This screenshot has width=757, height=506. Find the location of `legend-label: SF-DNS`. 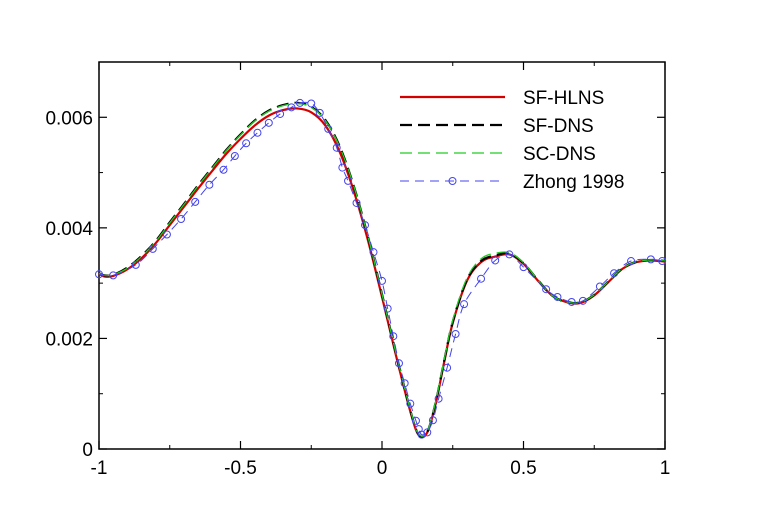

legend-label: SF-DNS is located at coordinates (558, 126).